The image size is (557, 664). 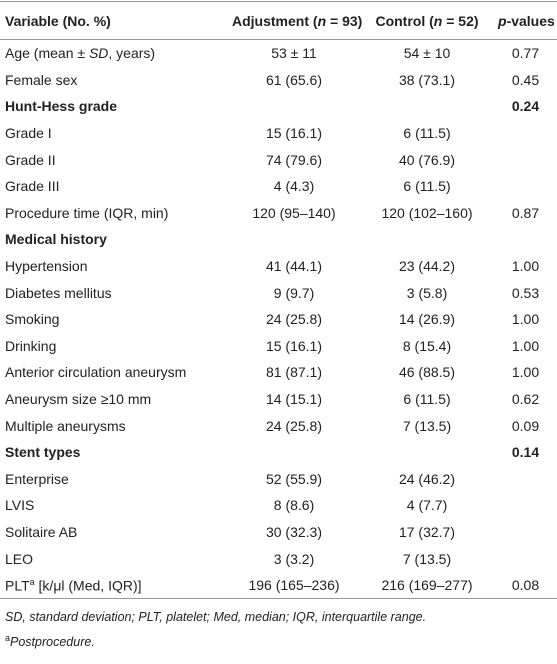 I want to click on cell-text: 14 (15.1), so click(x=294, y=399).